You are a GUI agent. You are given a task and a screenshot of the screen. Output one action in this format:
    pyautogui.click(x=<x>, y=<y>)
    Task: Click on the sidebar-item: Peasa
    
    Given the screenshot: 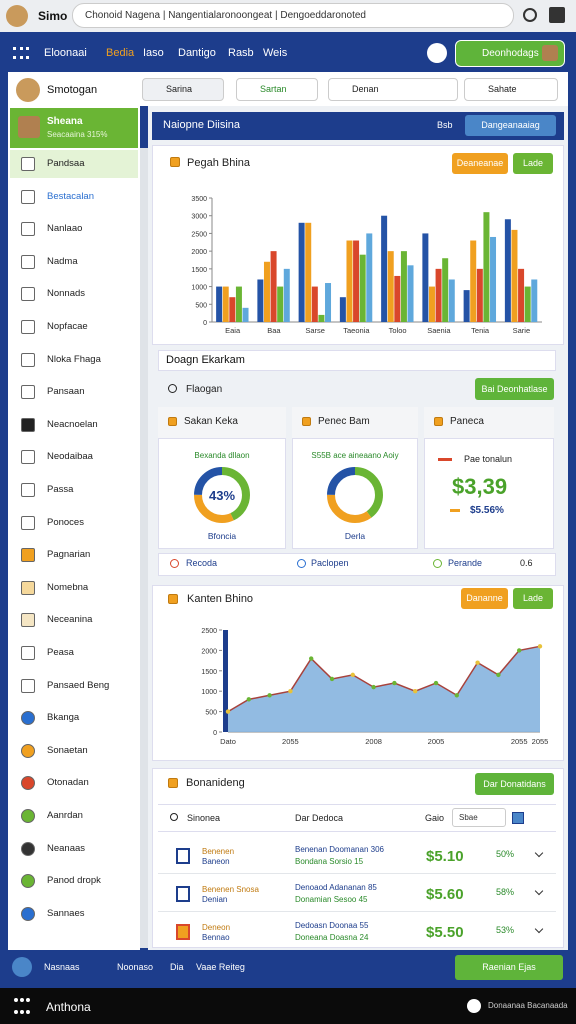 What is the action you would take?
    pyautogui.click(x=60, y=652)
    